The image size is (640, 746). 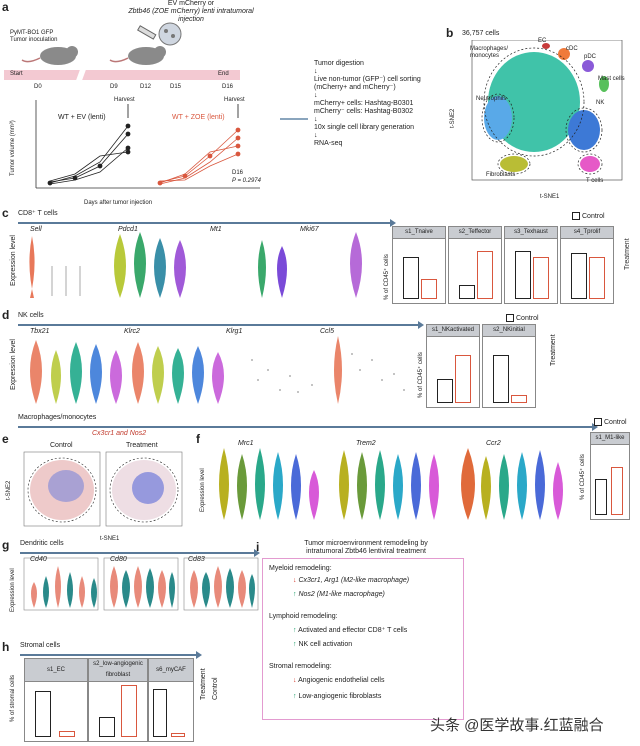 I want to click on timeline-day: D16, so click(x=228, y=87).